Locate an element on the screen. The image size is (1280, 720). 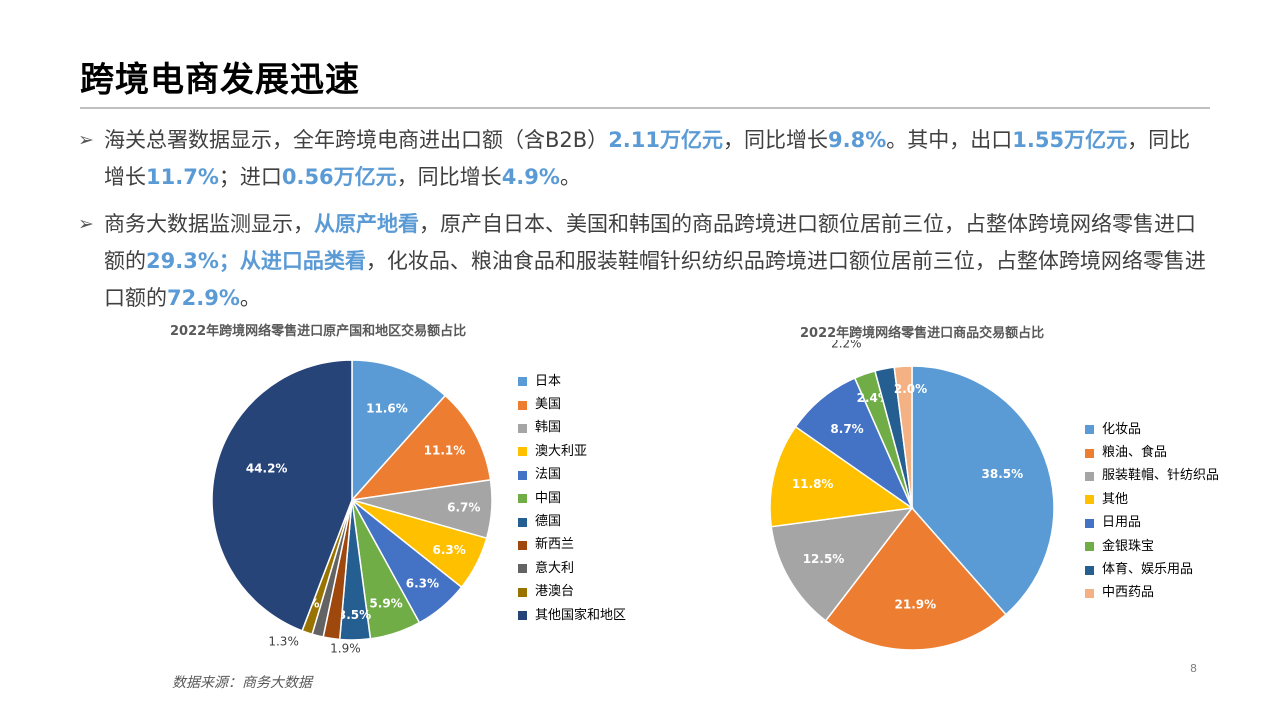
pie-data-label: 11.1% is located at coordinates (445, 450).